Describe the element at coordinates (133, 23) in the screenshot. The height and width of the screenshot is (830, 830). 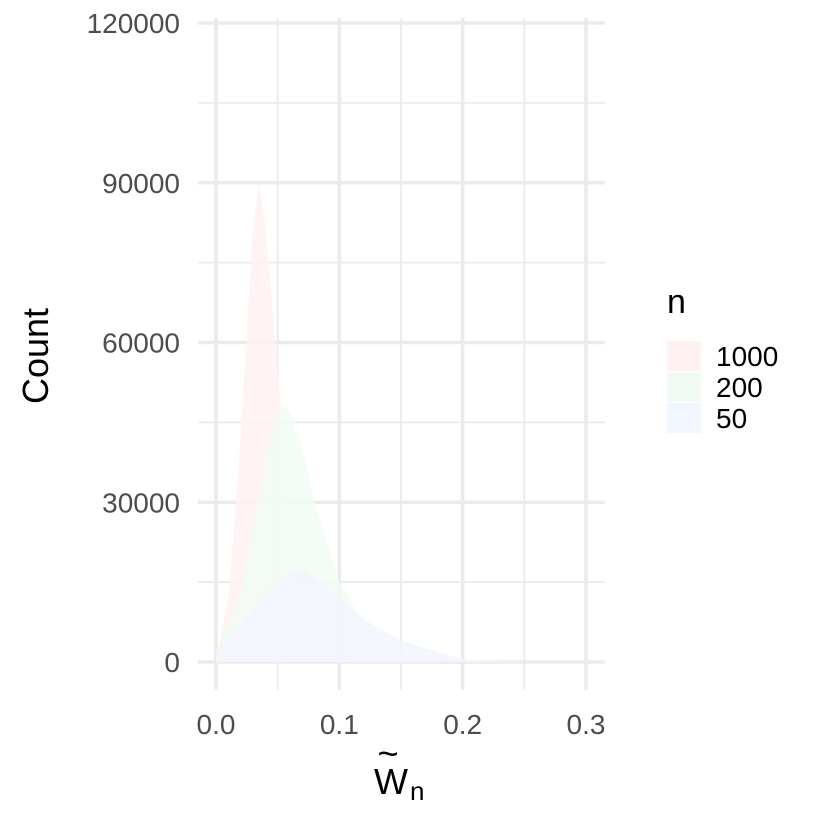
I see `y-tick-label: 120000` at that location.